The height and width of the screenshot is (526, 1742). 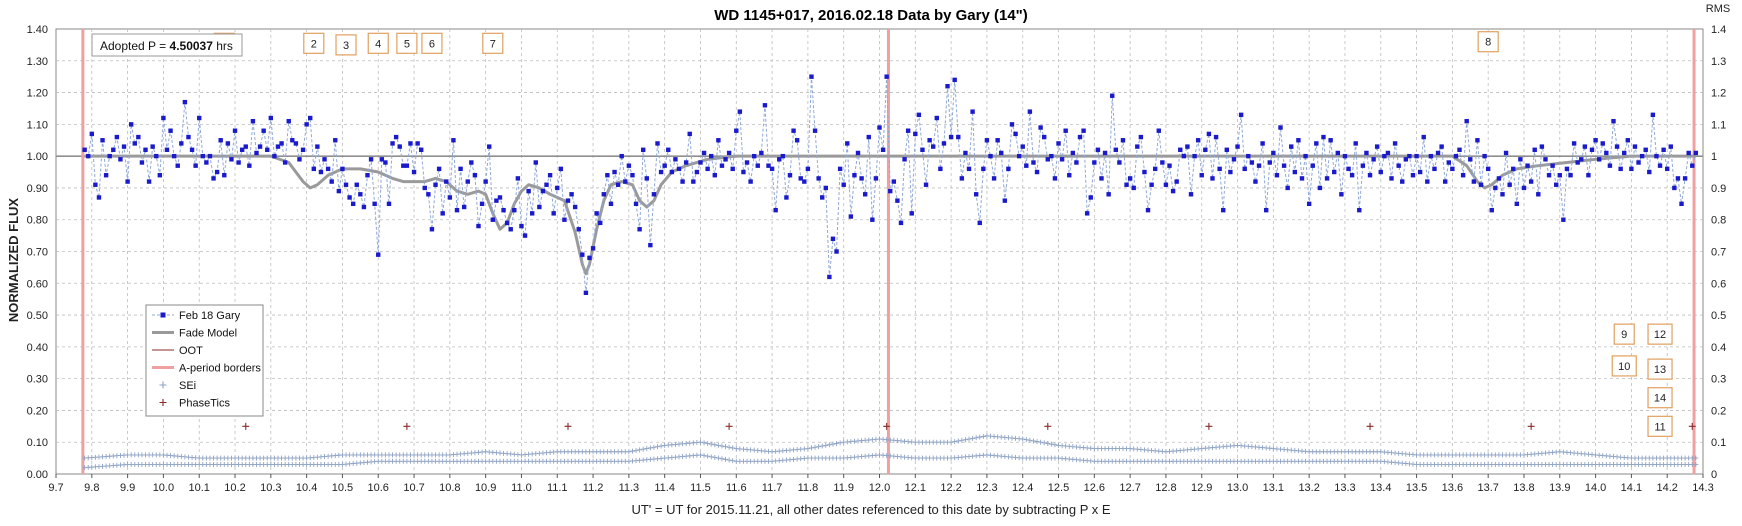 I want to click on event-label: 3, so click(x=346, y=45).